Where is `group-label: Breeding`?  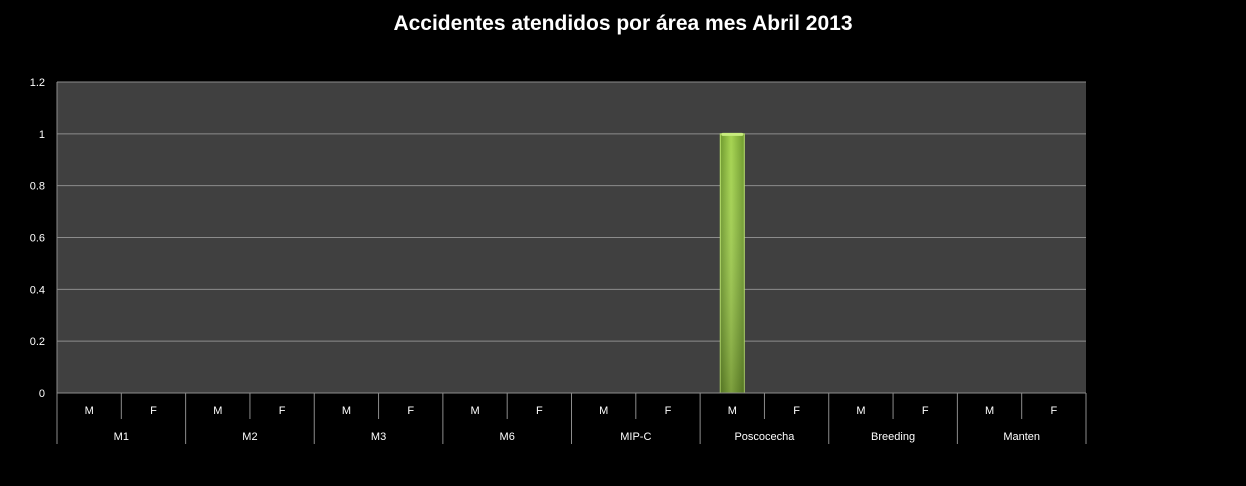 group-label: Breeding is located at coordinates (893, 437).